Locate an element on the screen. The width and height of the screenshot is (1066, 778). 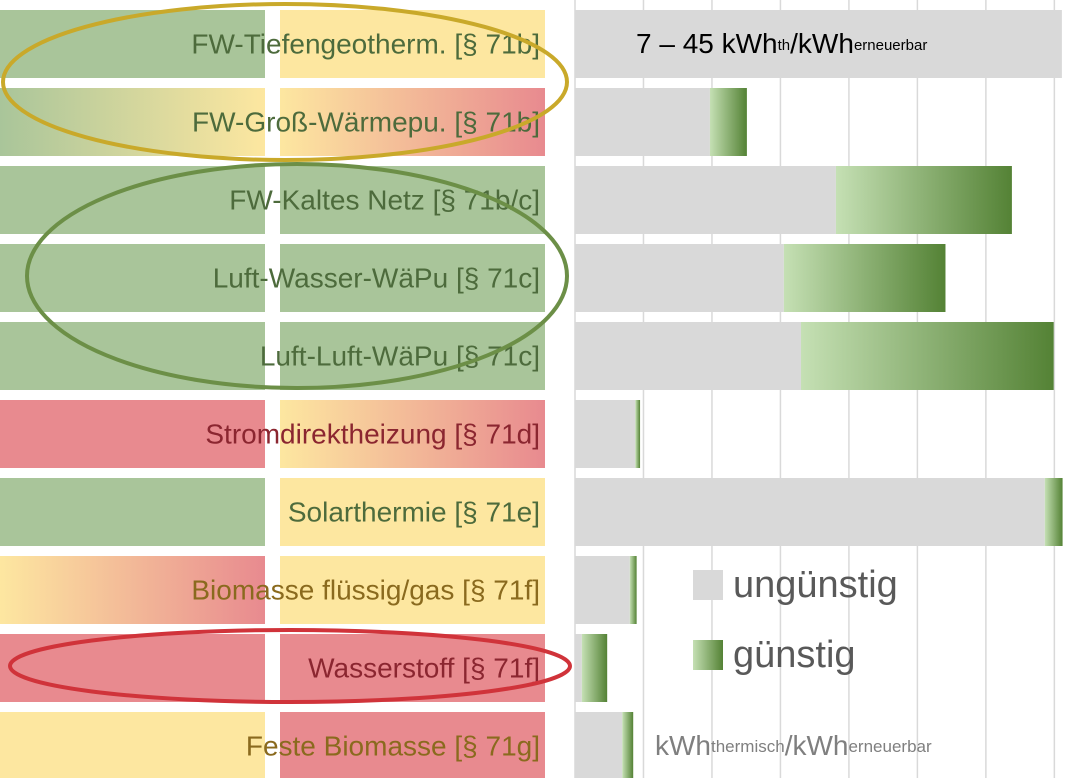
annotation-part: kWh is located at coordinates (683, 745).